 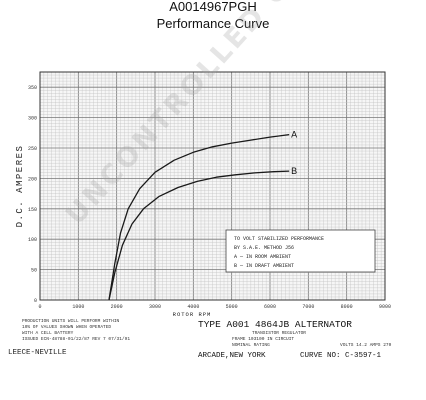 What do you see at coordinates (385, 307) in the screenshot?
I see `x-tick-label: 9000` at bounding box center [385, 307].